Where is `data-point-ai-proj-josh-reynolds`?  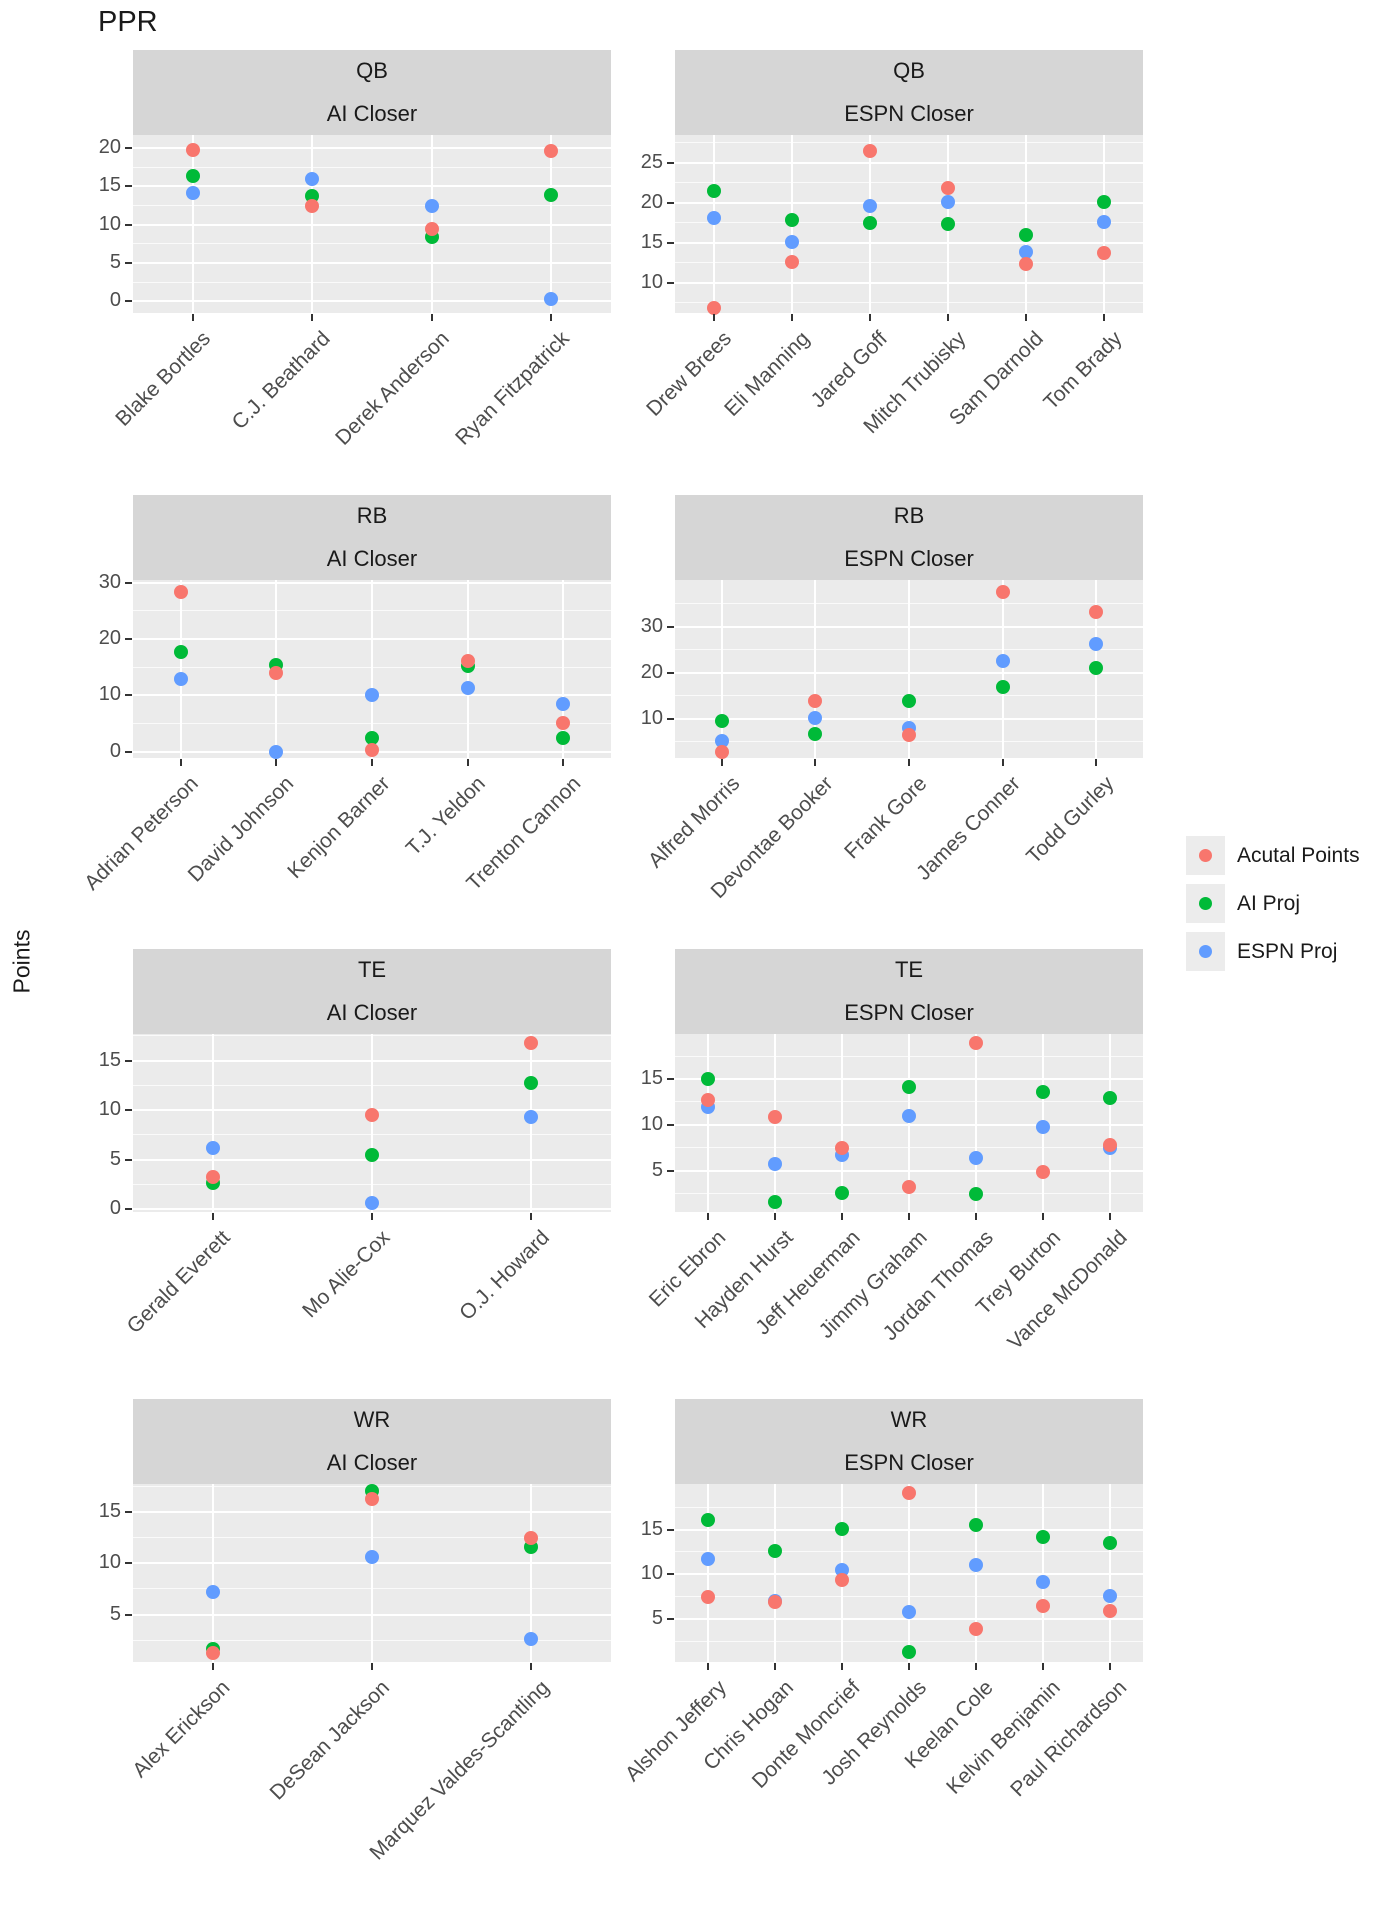
data-point-ai-proj-josh-reynolds is located at coordinates (909, 1652).